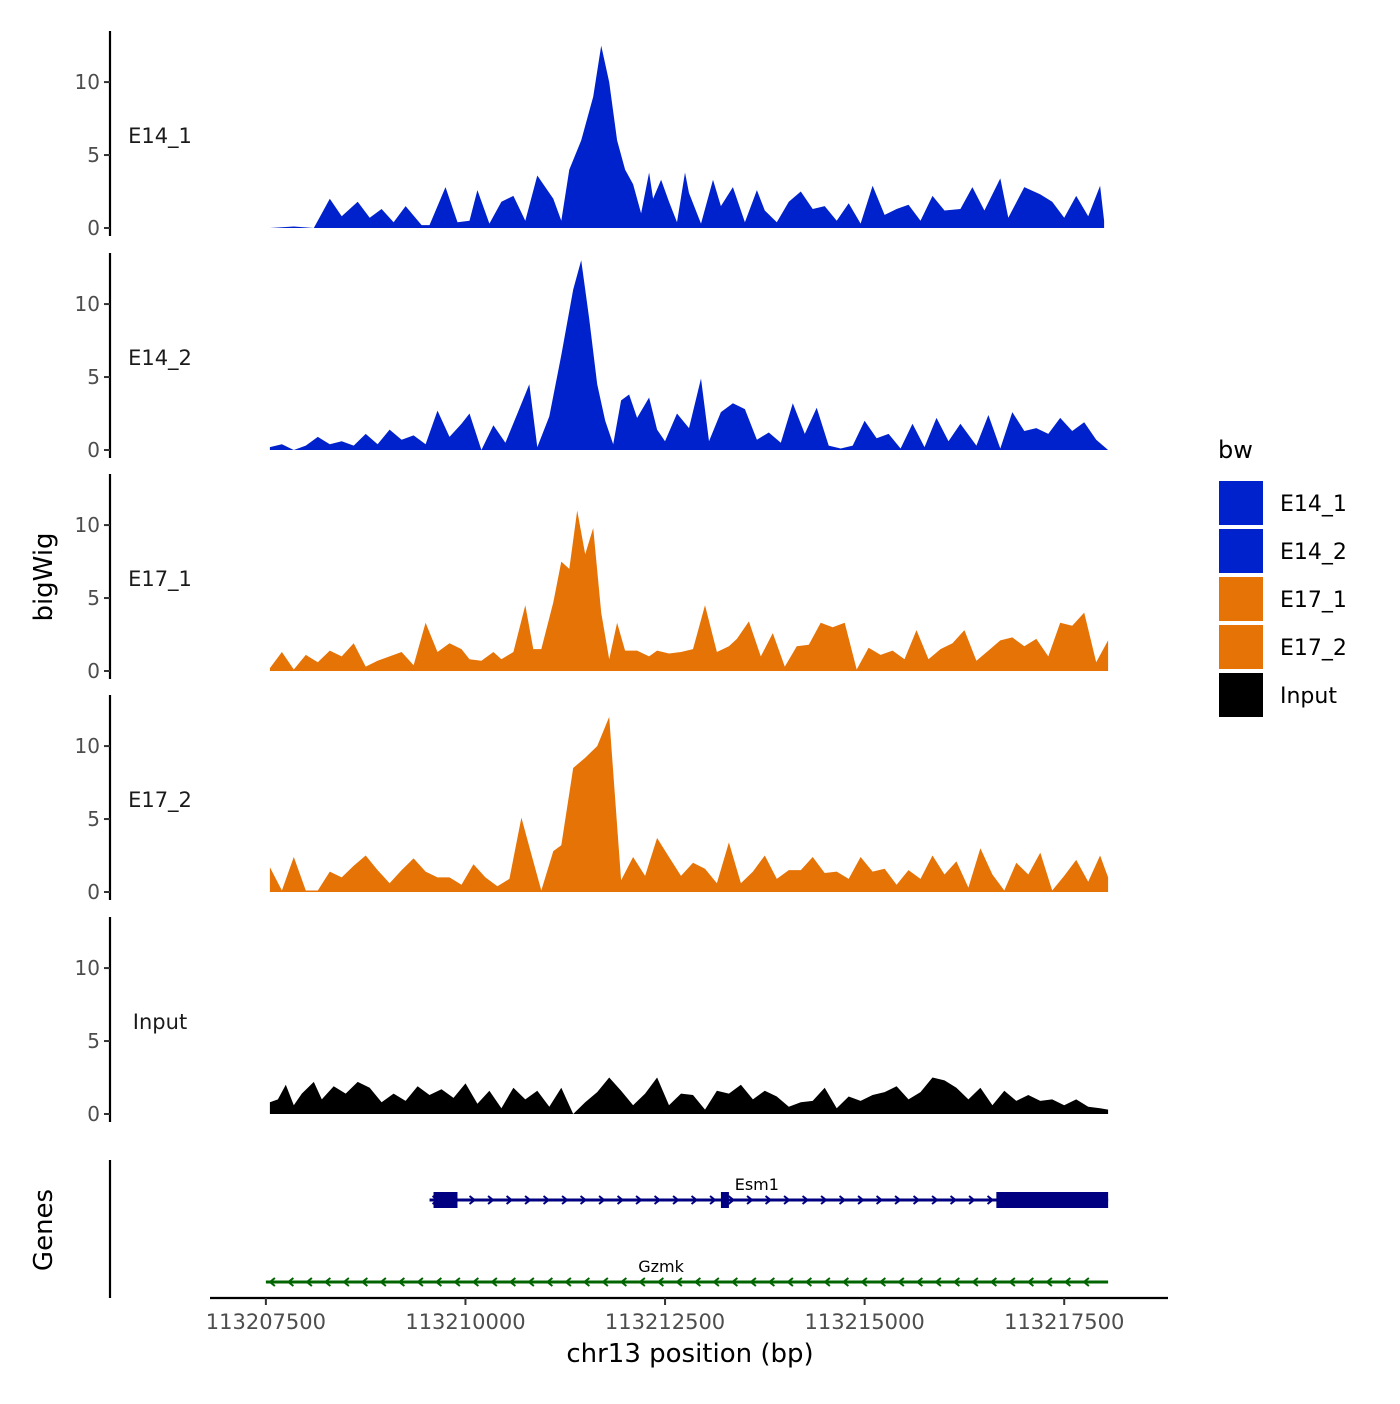 This screenshot has height=1404, width=1400. Describe the element at coordinates (266, 1322) in the screenshot. I see `x-tick-label: 113207500` at that location.